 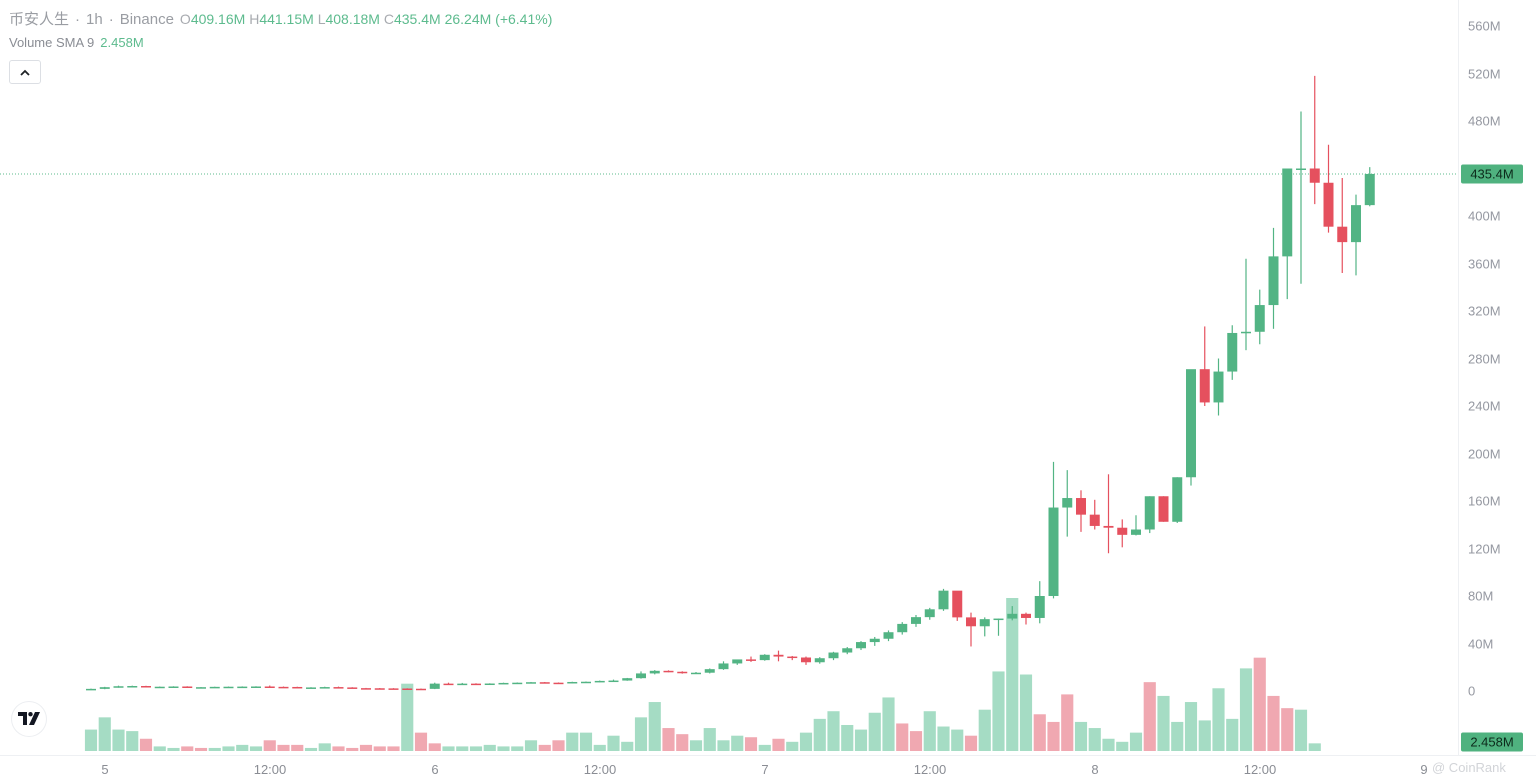 I want to click on low-key: L, so click(x=321, y=19).